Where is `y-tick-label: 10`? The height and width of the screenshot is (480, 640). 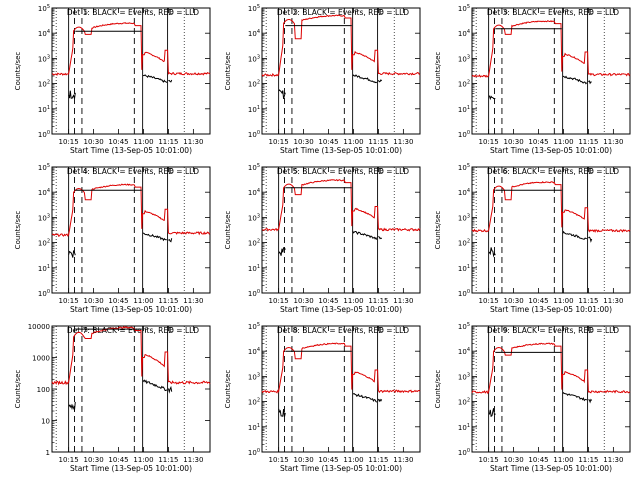
y-tick-label: 10 is located at coordinates (45, 422).